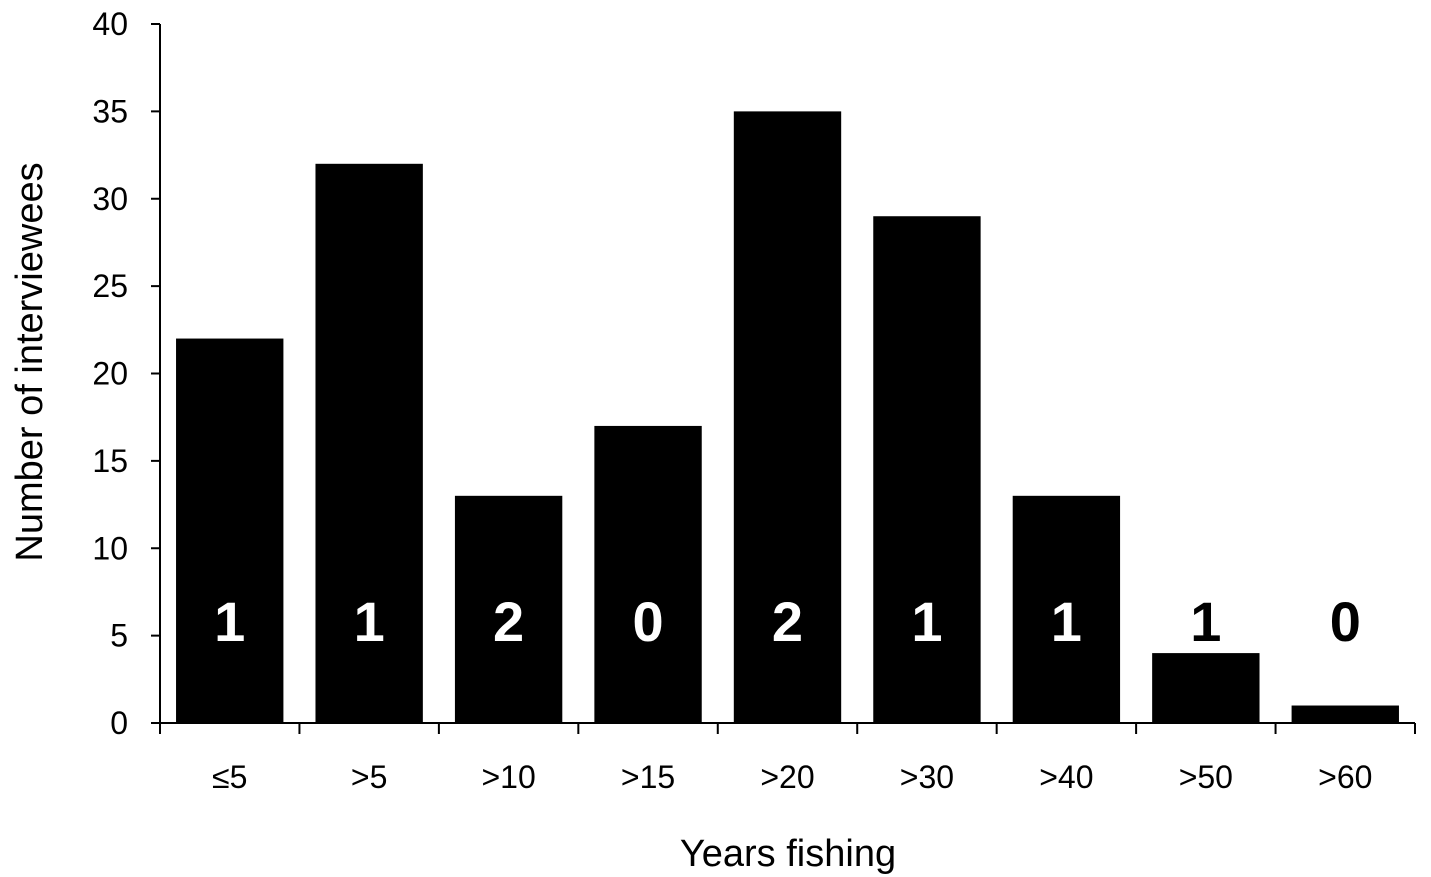 Image resolution: width=1431 pixels, height=877 pixels. I want to click on y-tick-label: 15, so click(110, 461).